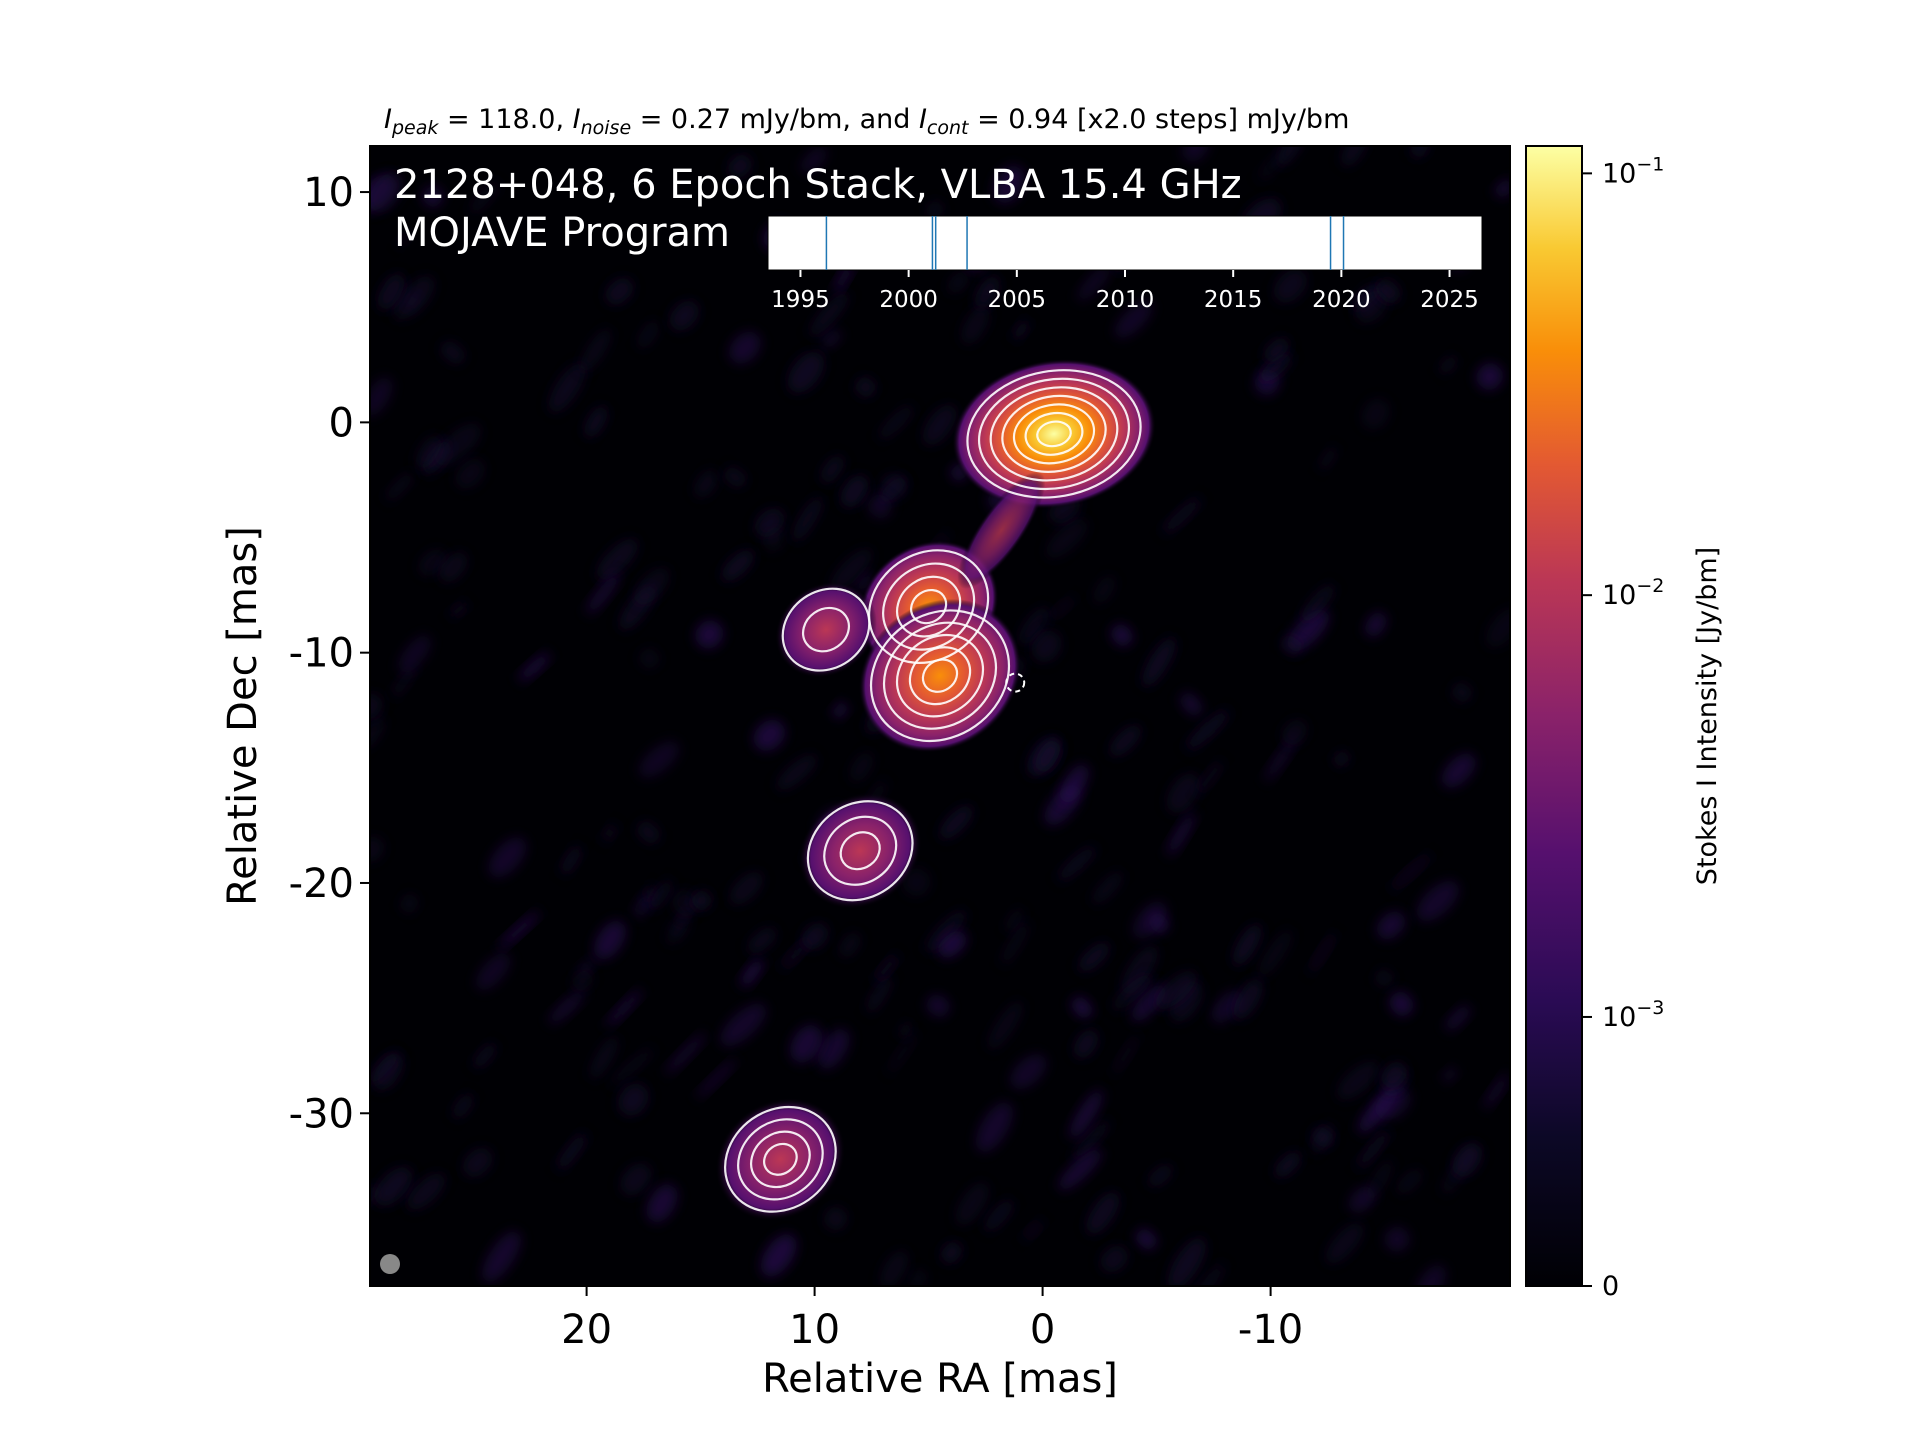 The image size is (1920, 1440). What do you see at coordinates (1001, 530) in the screenshot?
I see `jet-emission` at bounding box center [1001, 530].